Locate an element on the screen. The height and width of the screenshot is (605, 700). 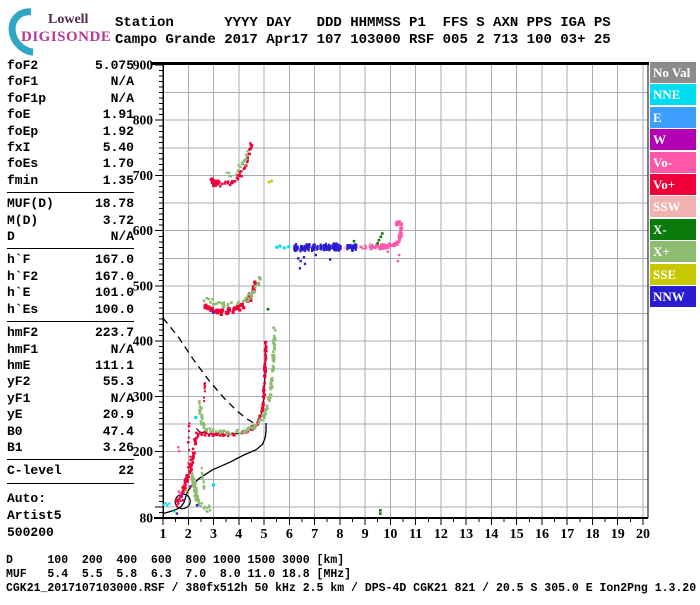
svg-text: 1 is located at coordinates (163, 534).